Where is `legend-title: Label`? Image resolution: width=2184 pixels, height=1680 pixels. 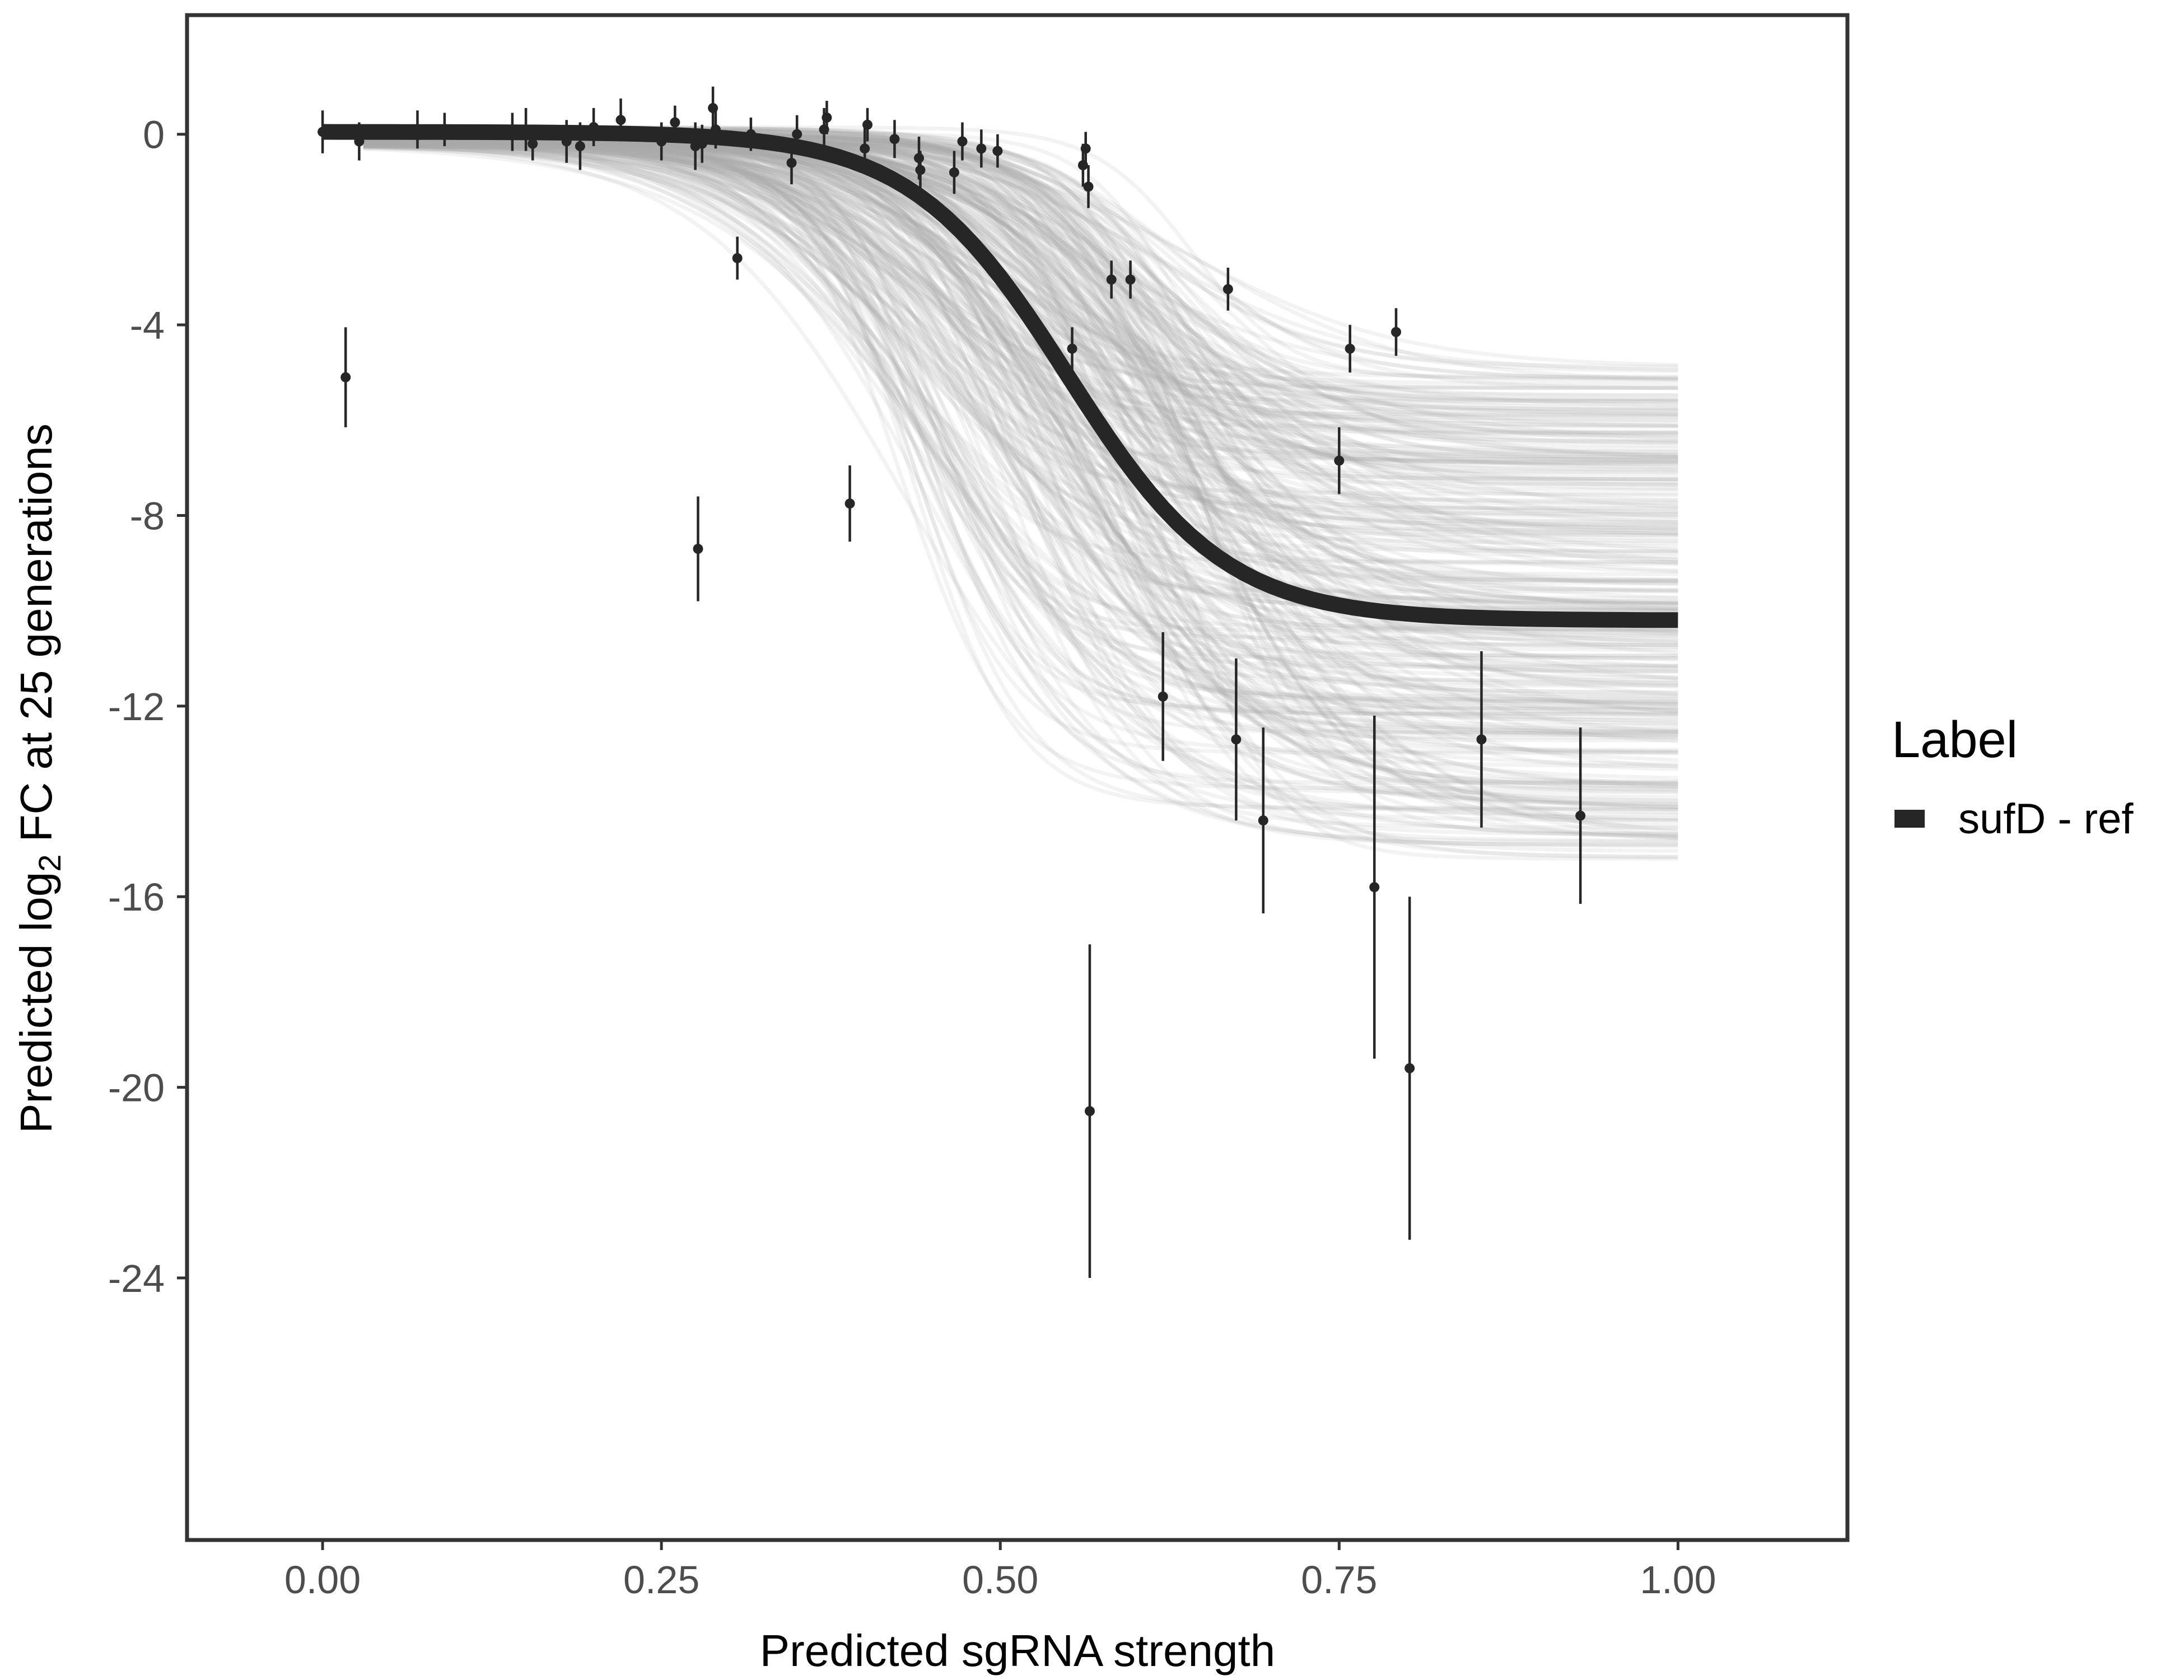 legend-title: Label is located at coordinates (1955, 740).